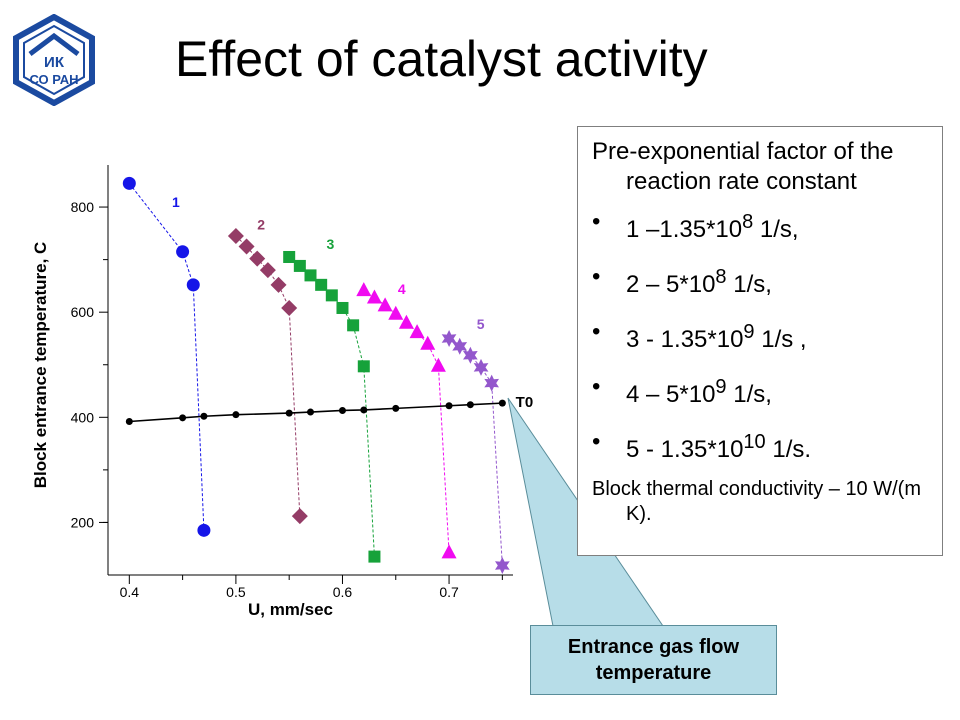  What do you see at coordinates (290, 609) in the screenshot?
I see `x-axis-label: U, mm/sec` at bounding box center [290, 609].